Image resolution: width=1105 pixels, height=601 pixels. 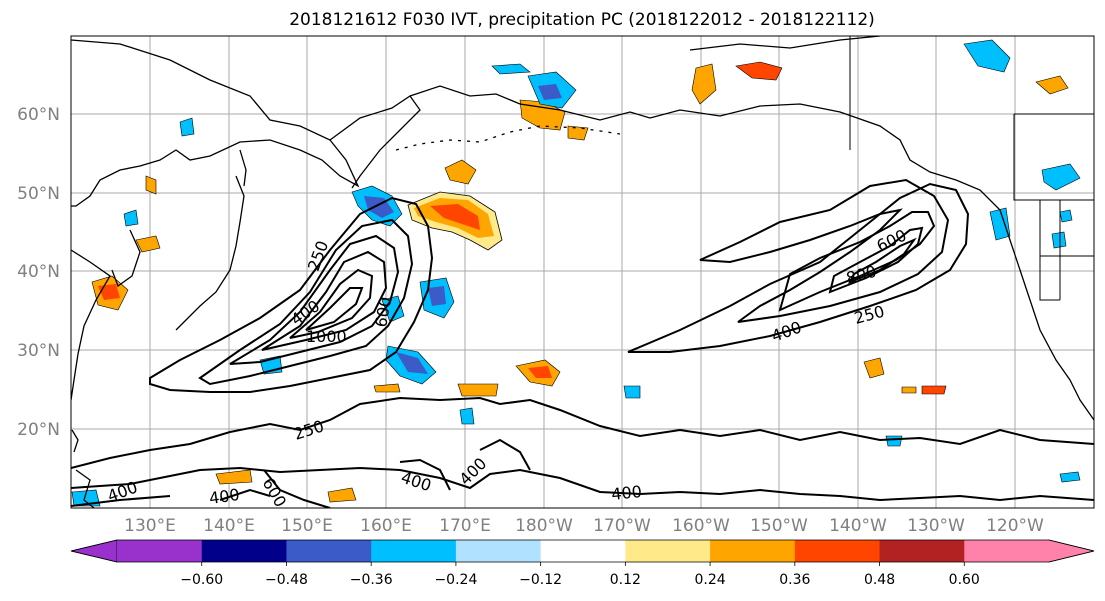 What do you see at coordinates (465, 526) in the screenshot?
I see `lon-label: 170°E` at bounding box center [465, 526].